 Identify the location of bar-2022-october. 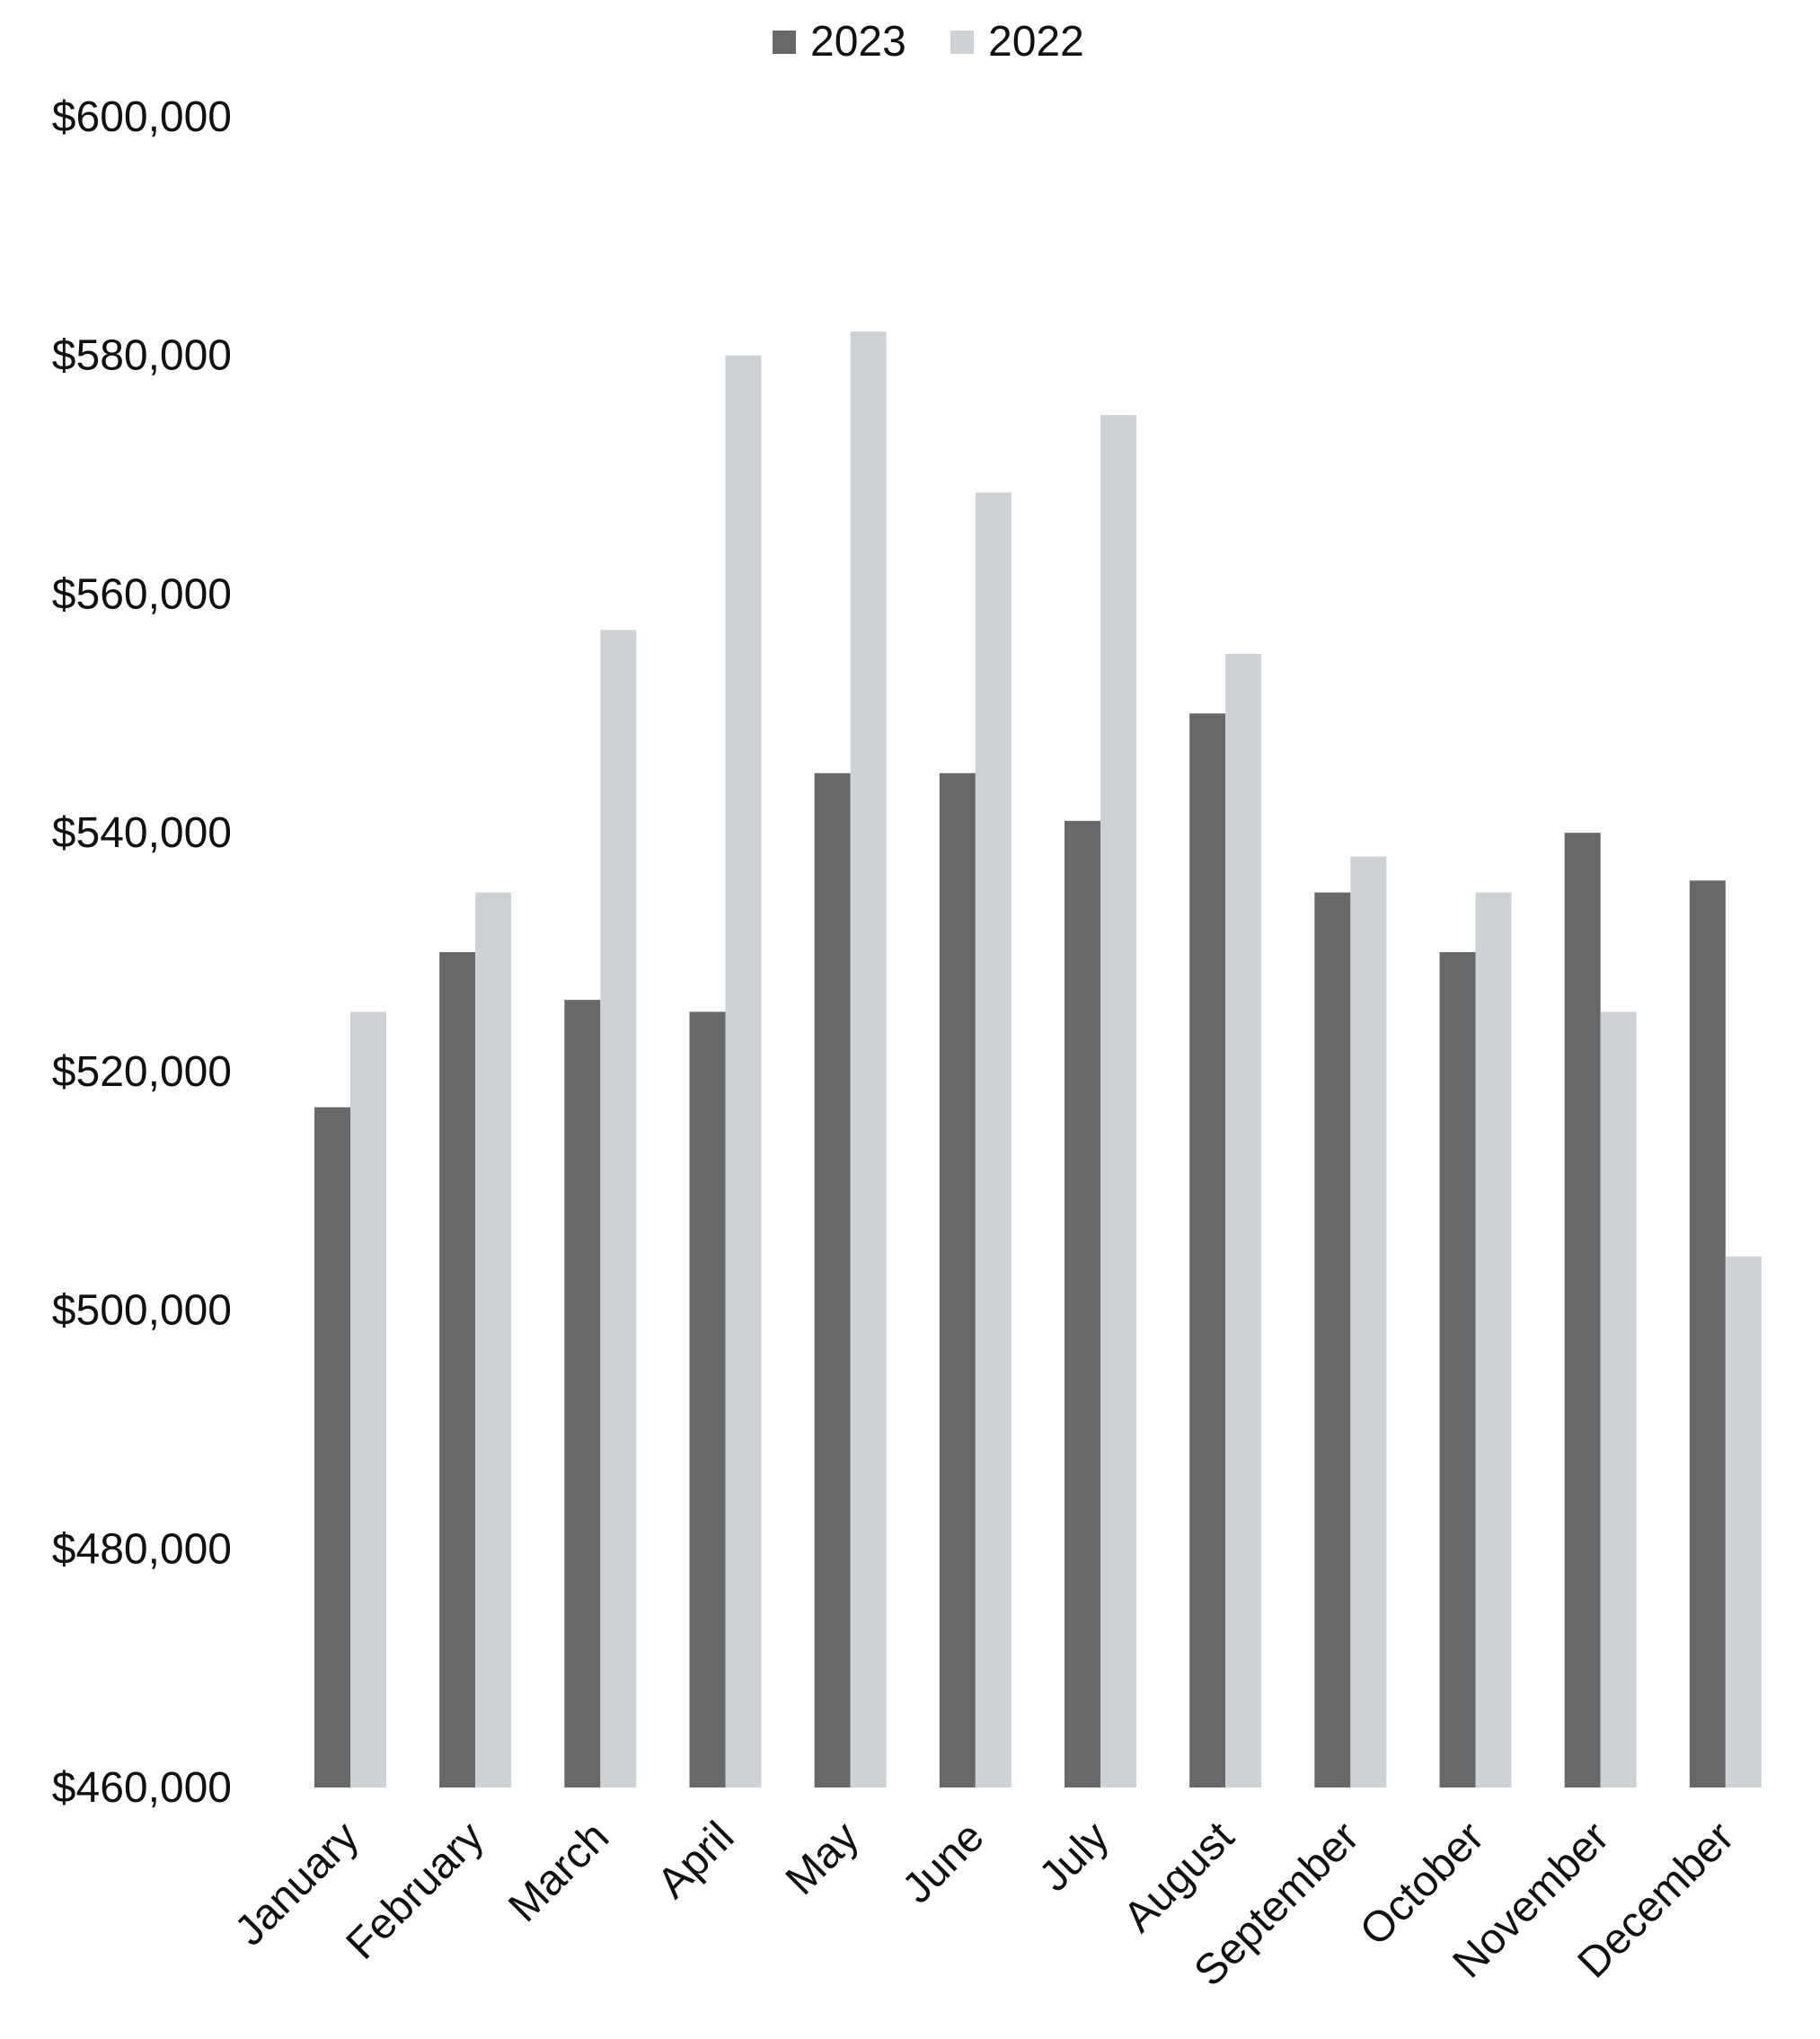
(1494, 1340).